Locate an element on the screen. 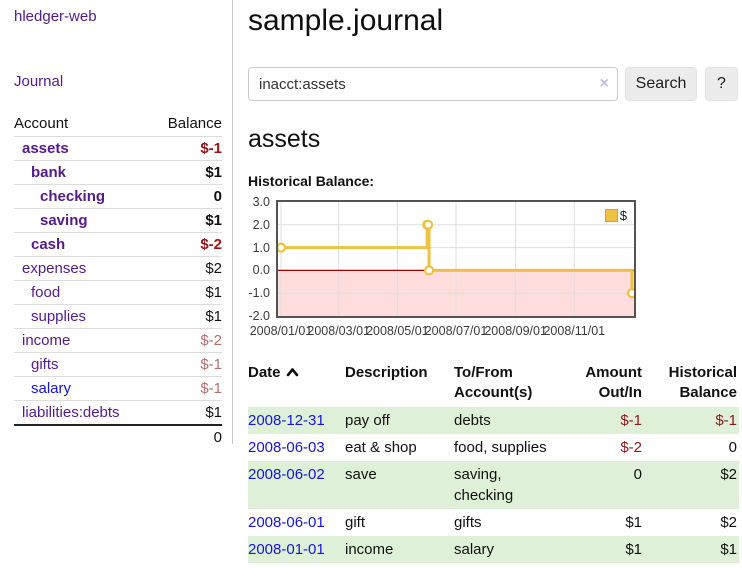 The width and height of the screenshot is (742, 582). x-tick-label: 2008/03/01 is located at coordinates (338, 331).